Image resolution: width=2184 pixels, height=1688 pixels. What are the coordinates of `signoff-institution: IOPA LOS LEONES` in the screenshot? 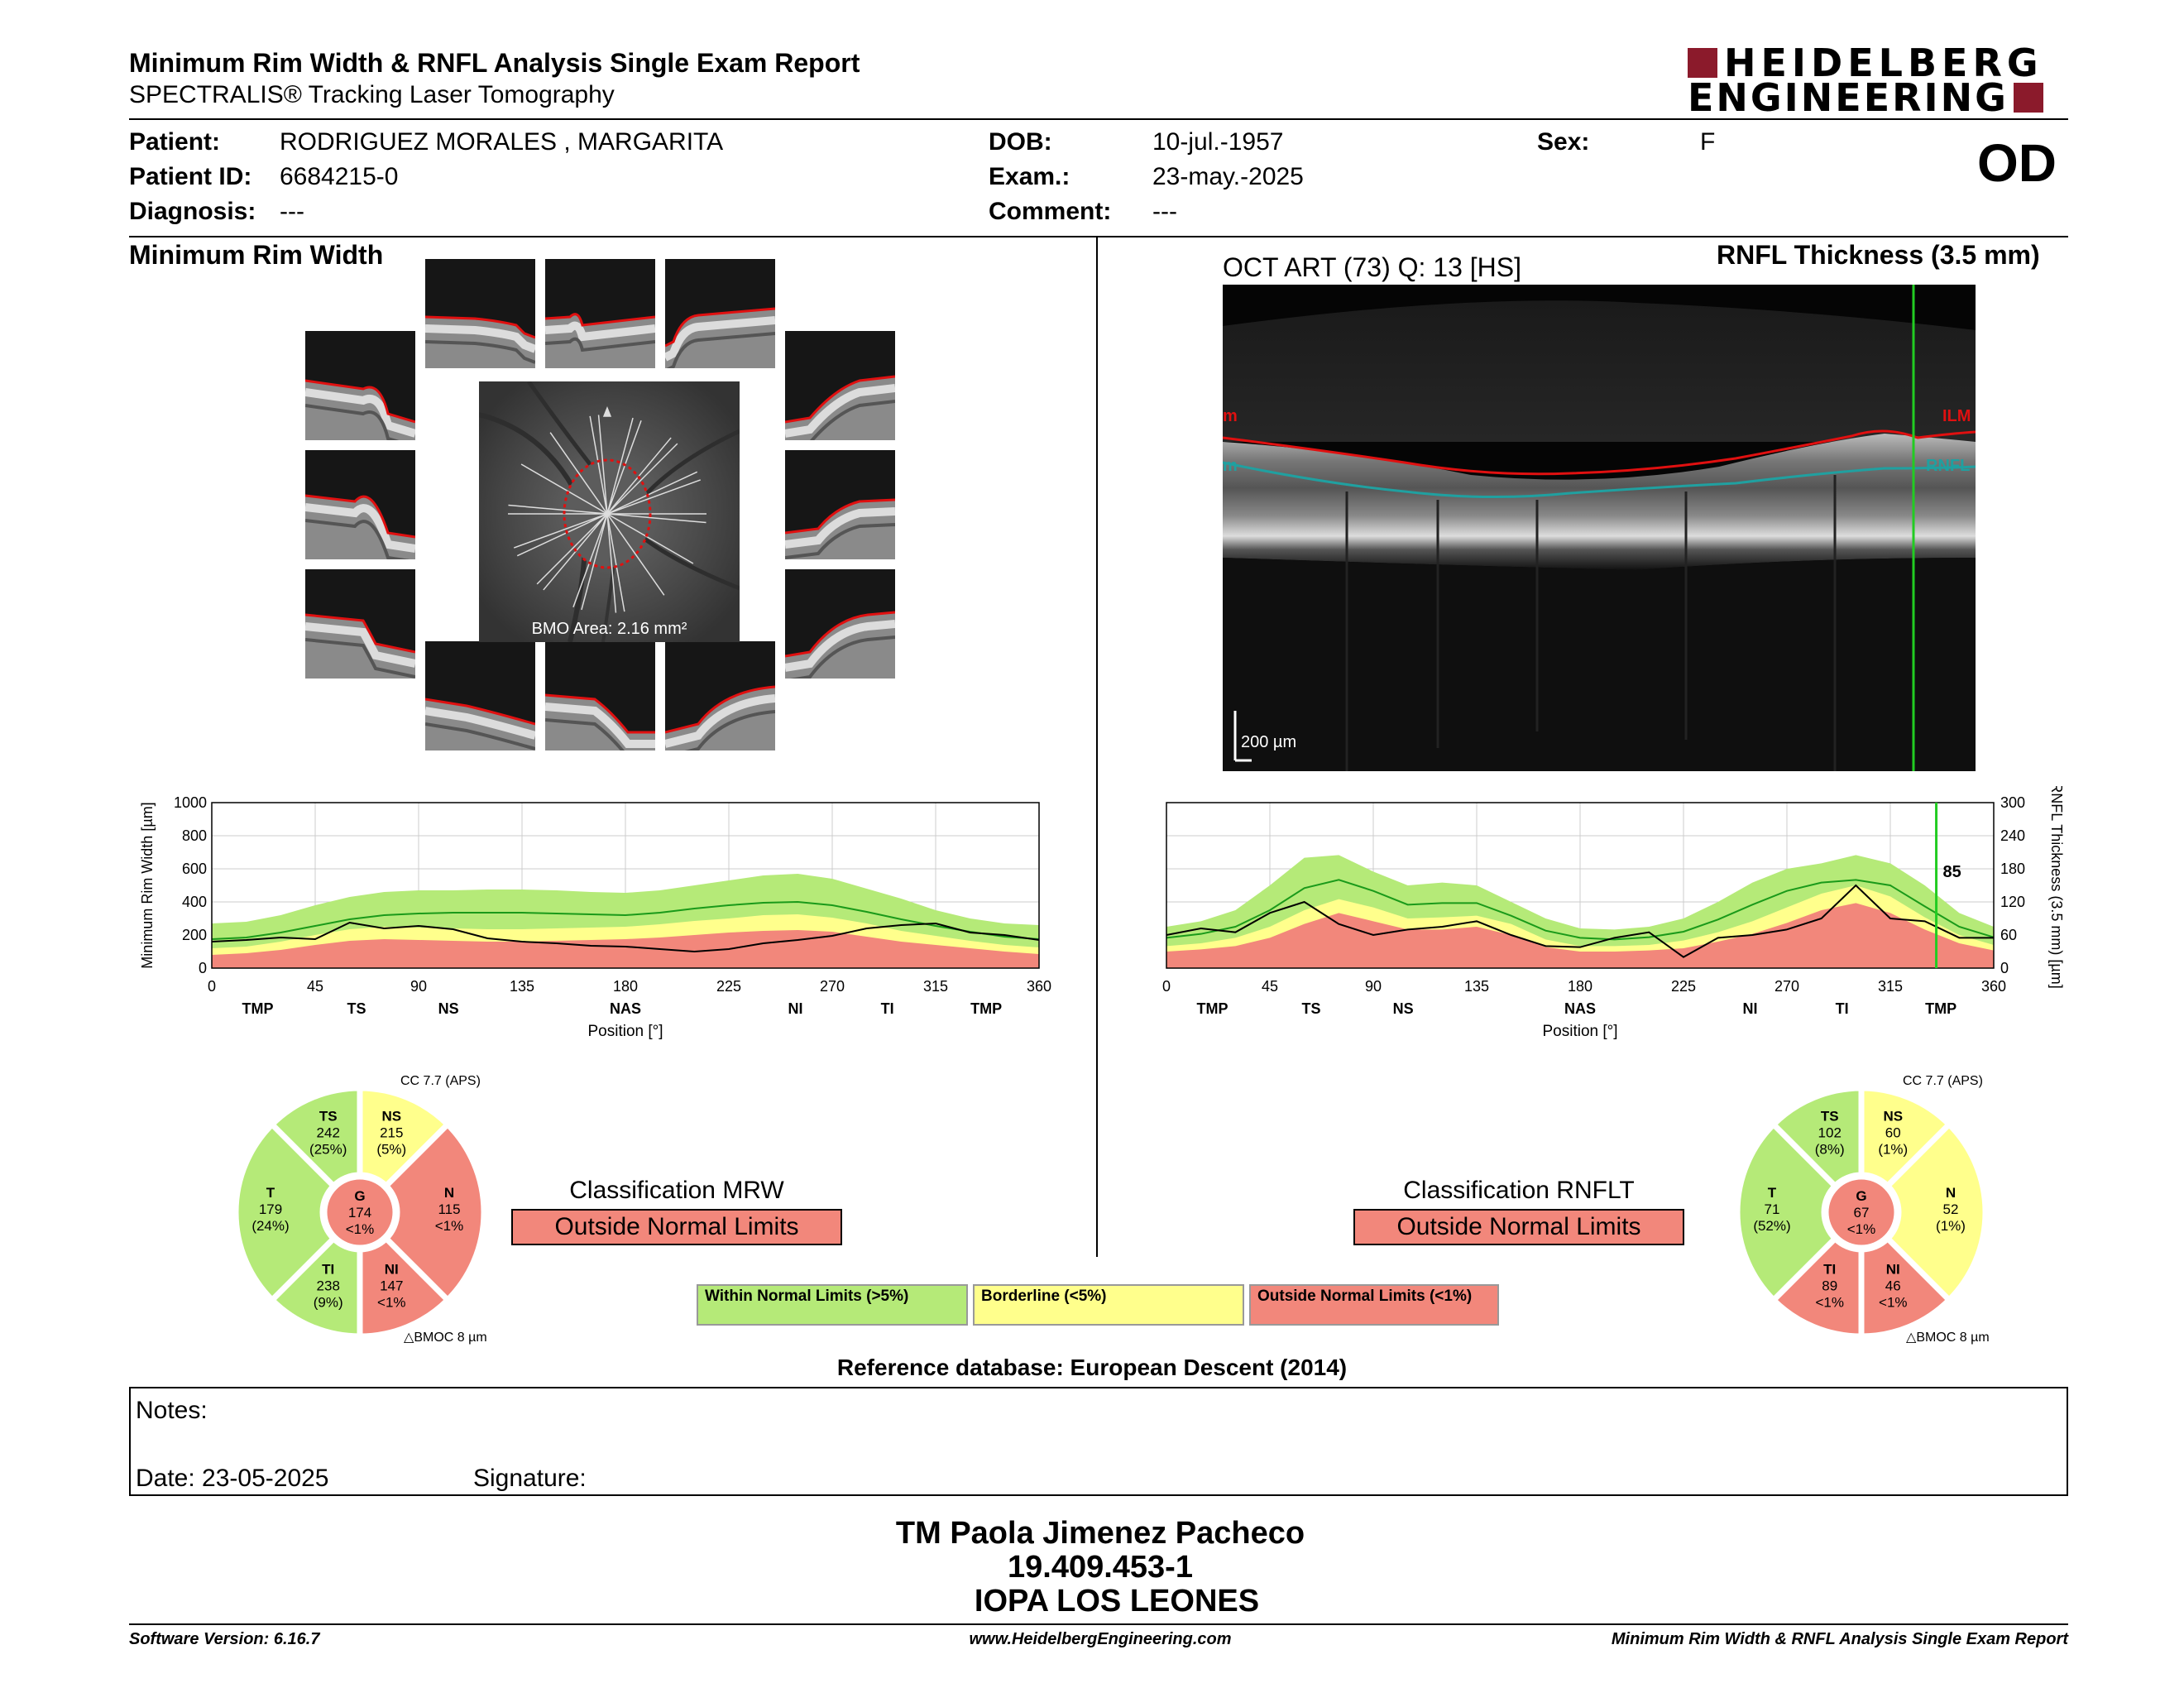 It's located at (1117, 1601).